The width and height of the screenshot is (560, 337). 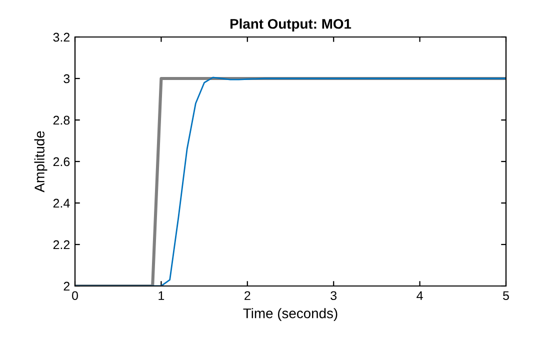 I want to click on x-axis-title: Time (seconds), so click(x=290, y=315).